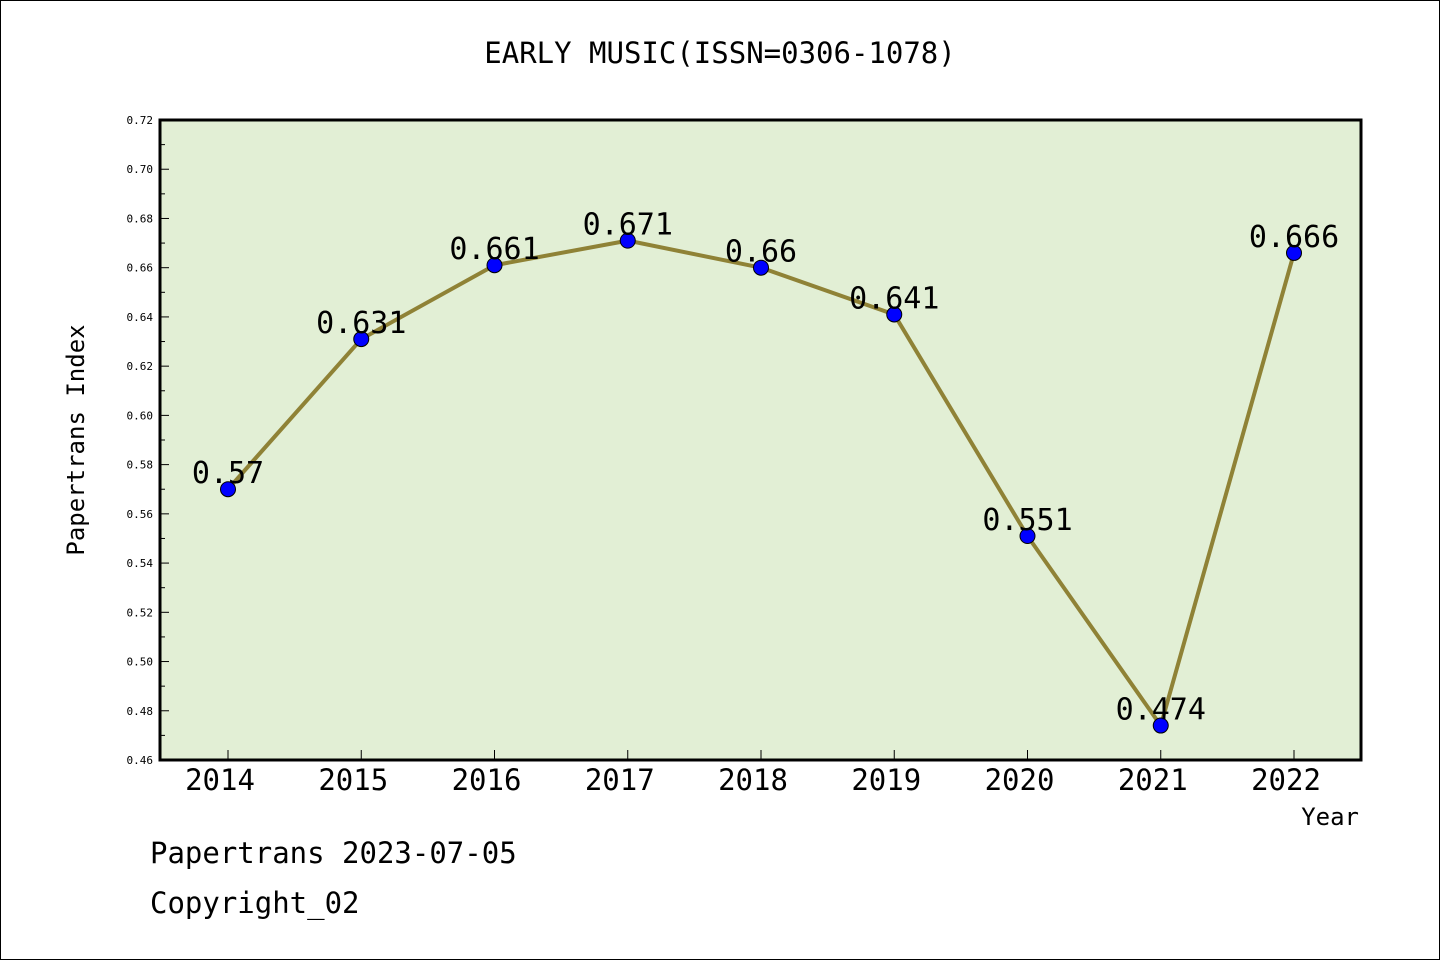 Image resolution: width=1440 pixels, height=960 pixels. What do you see at coordinates (353, 780) in the screenshot?
I see `x-tick-label: 2015` at bounding box center [353, 780].